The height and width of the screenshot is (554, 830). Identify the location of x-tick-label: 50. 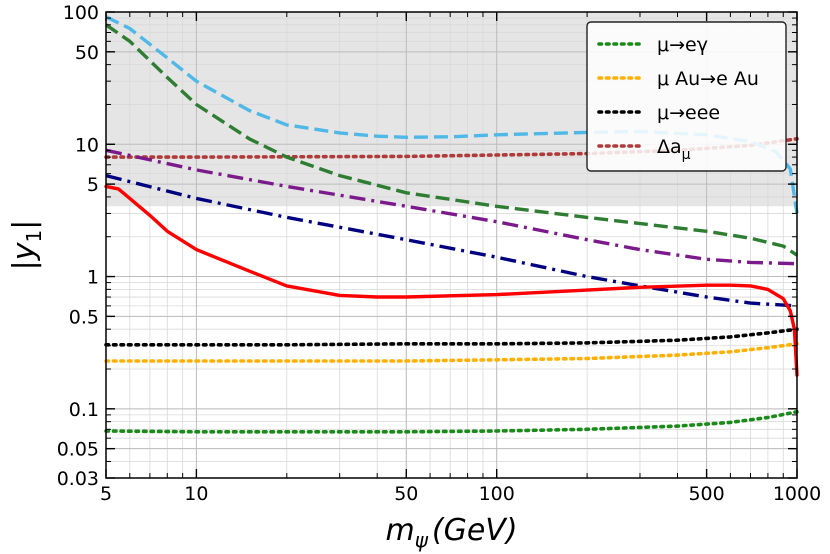
(406, 494).